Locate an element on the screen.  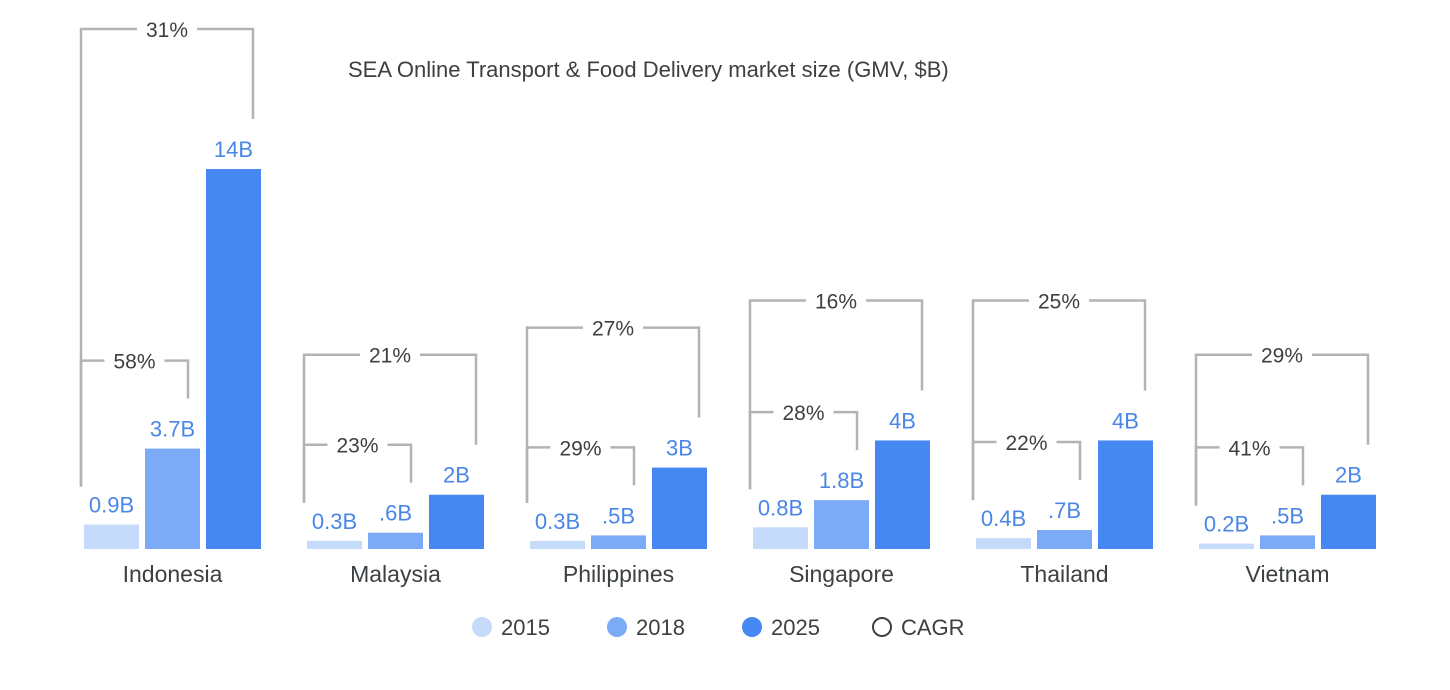
value-label-indonesia-2025: 14B is located at coordinates (233, 149).